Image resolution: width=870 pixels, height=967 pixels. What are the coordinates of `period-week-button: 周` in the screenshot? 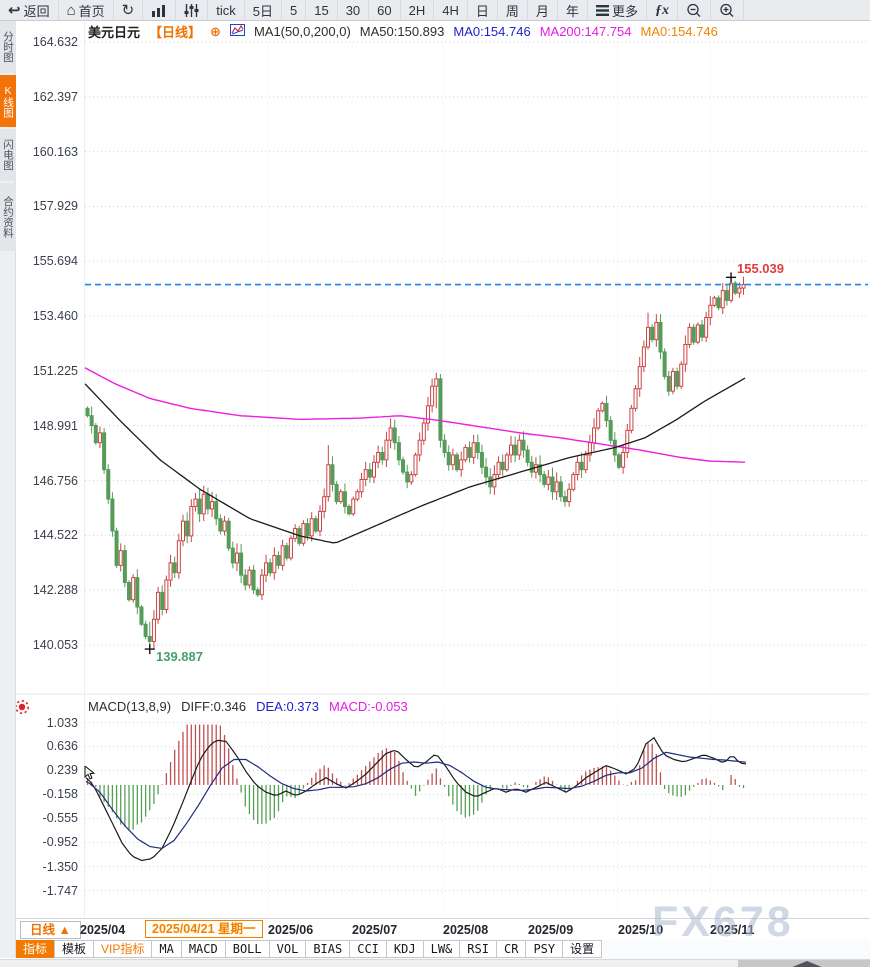 It's located at (513, 10).